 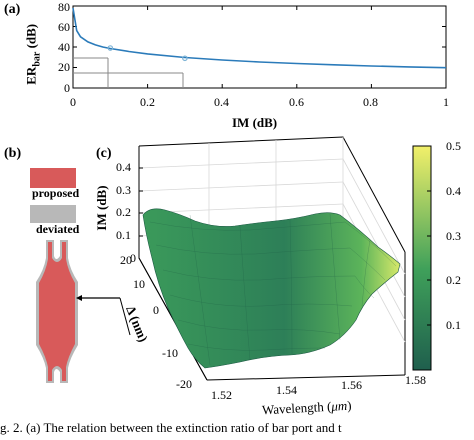 I want to click on panel-a-xtick: 0.8, so click(x=370, y=102).